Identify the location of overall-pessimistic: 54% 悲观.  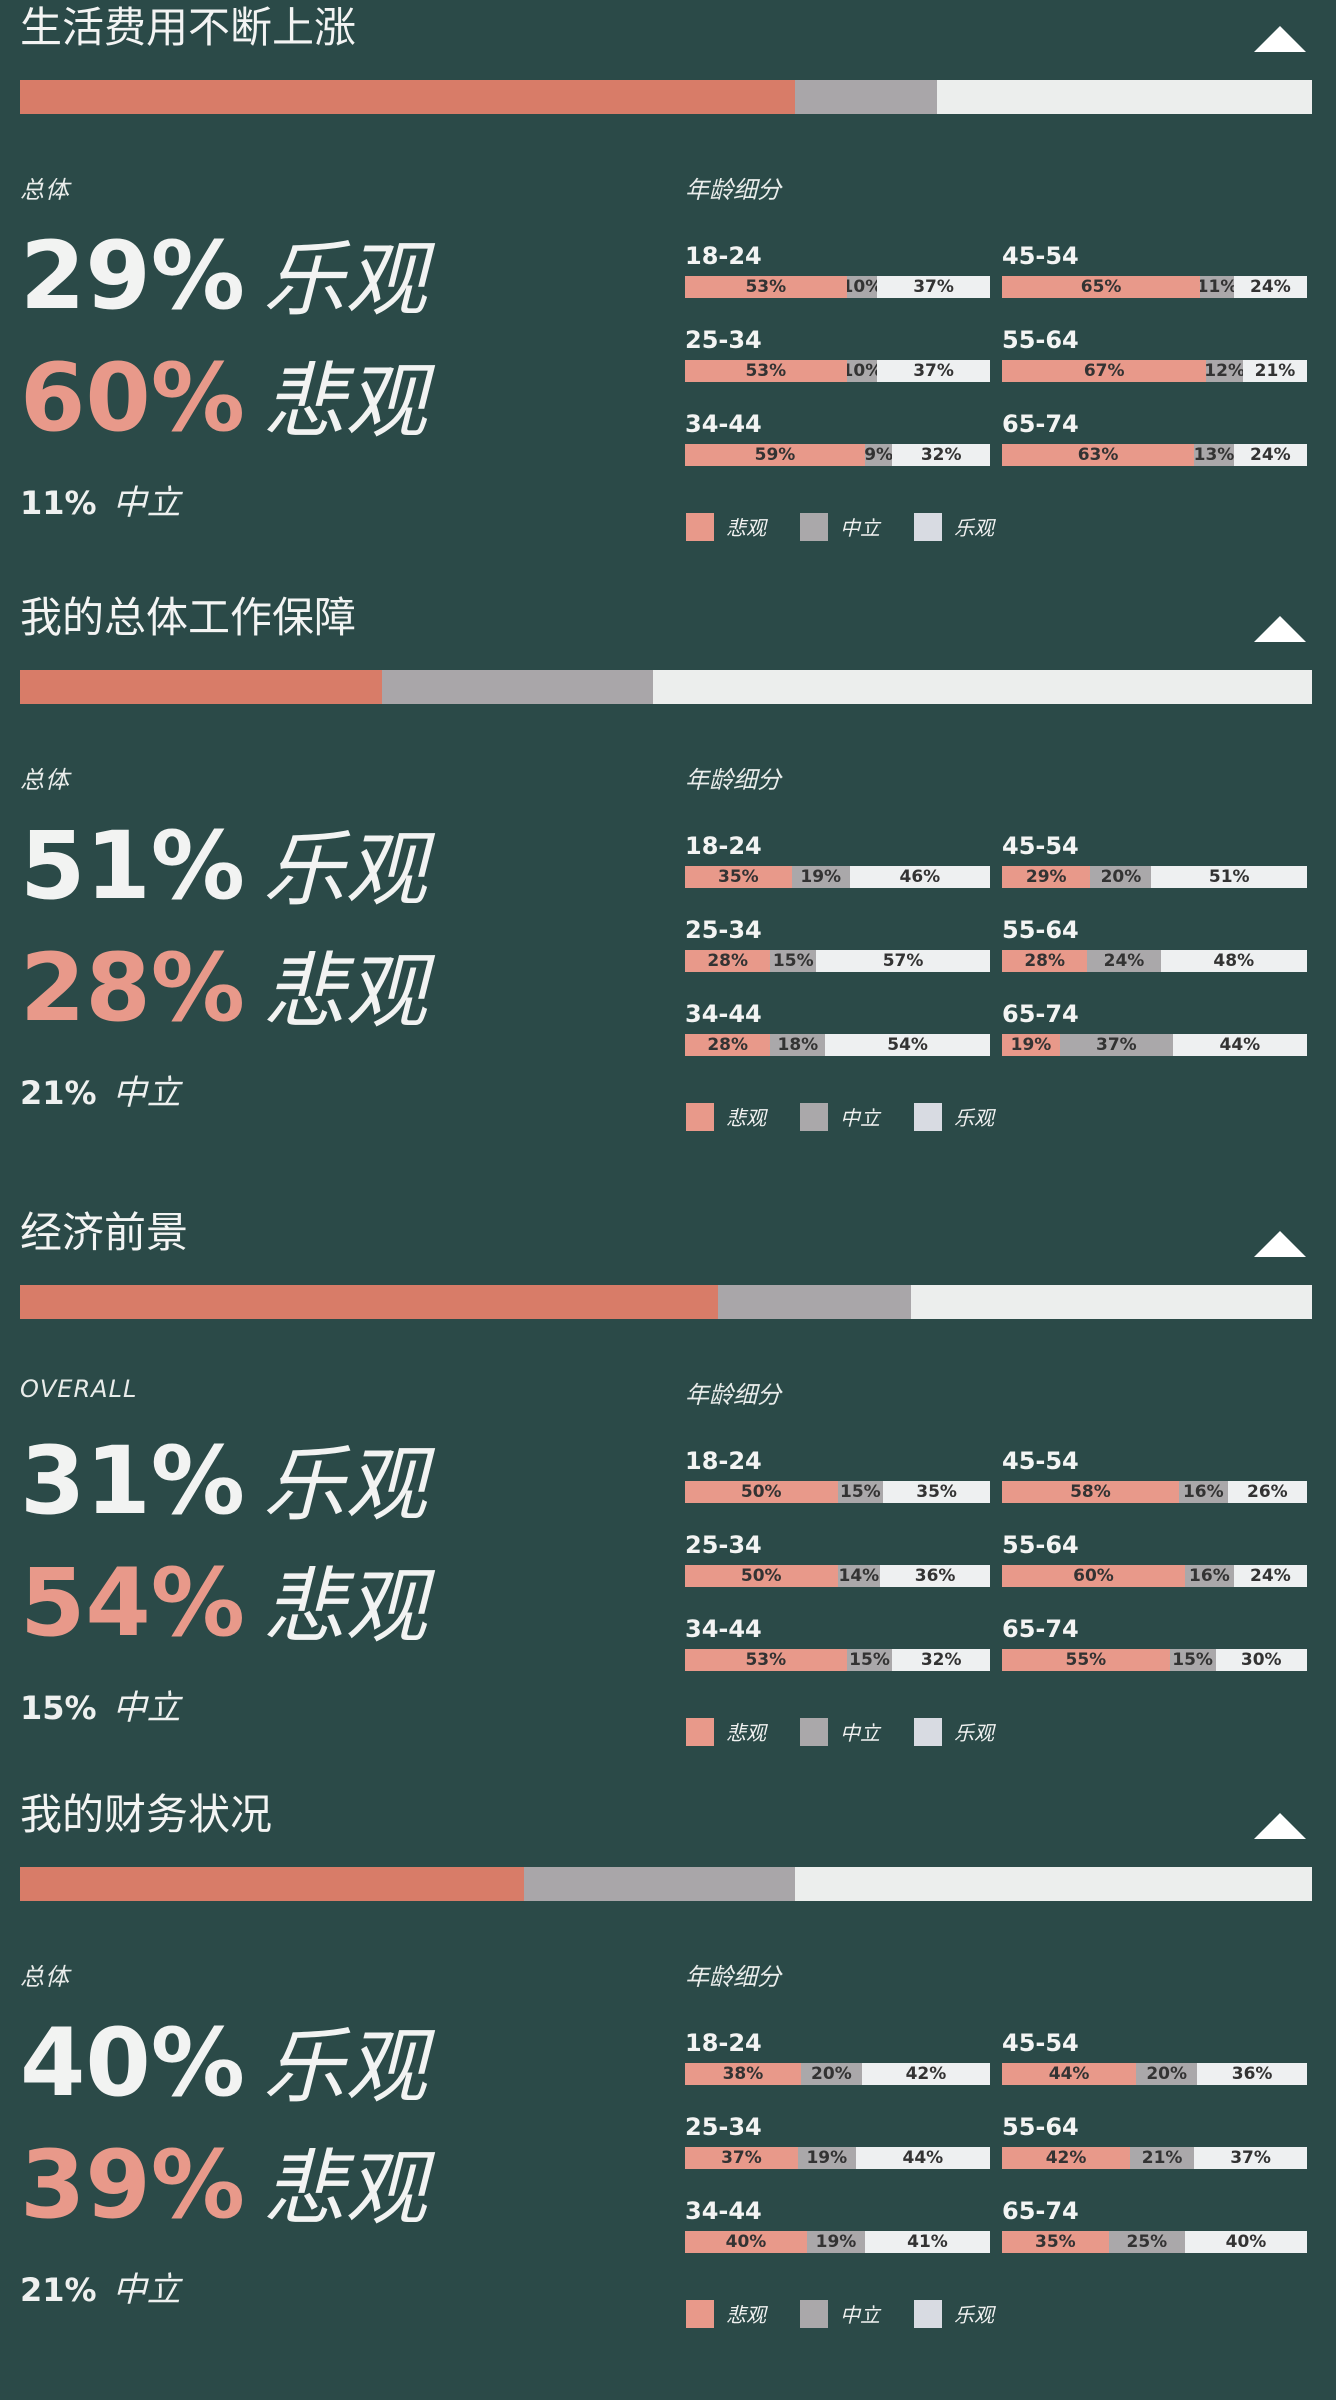
(223, 1604).